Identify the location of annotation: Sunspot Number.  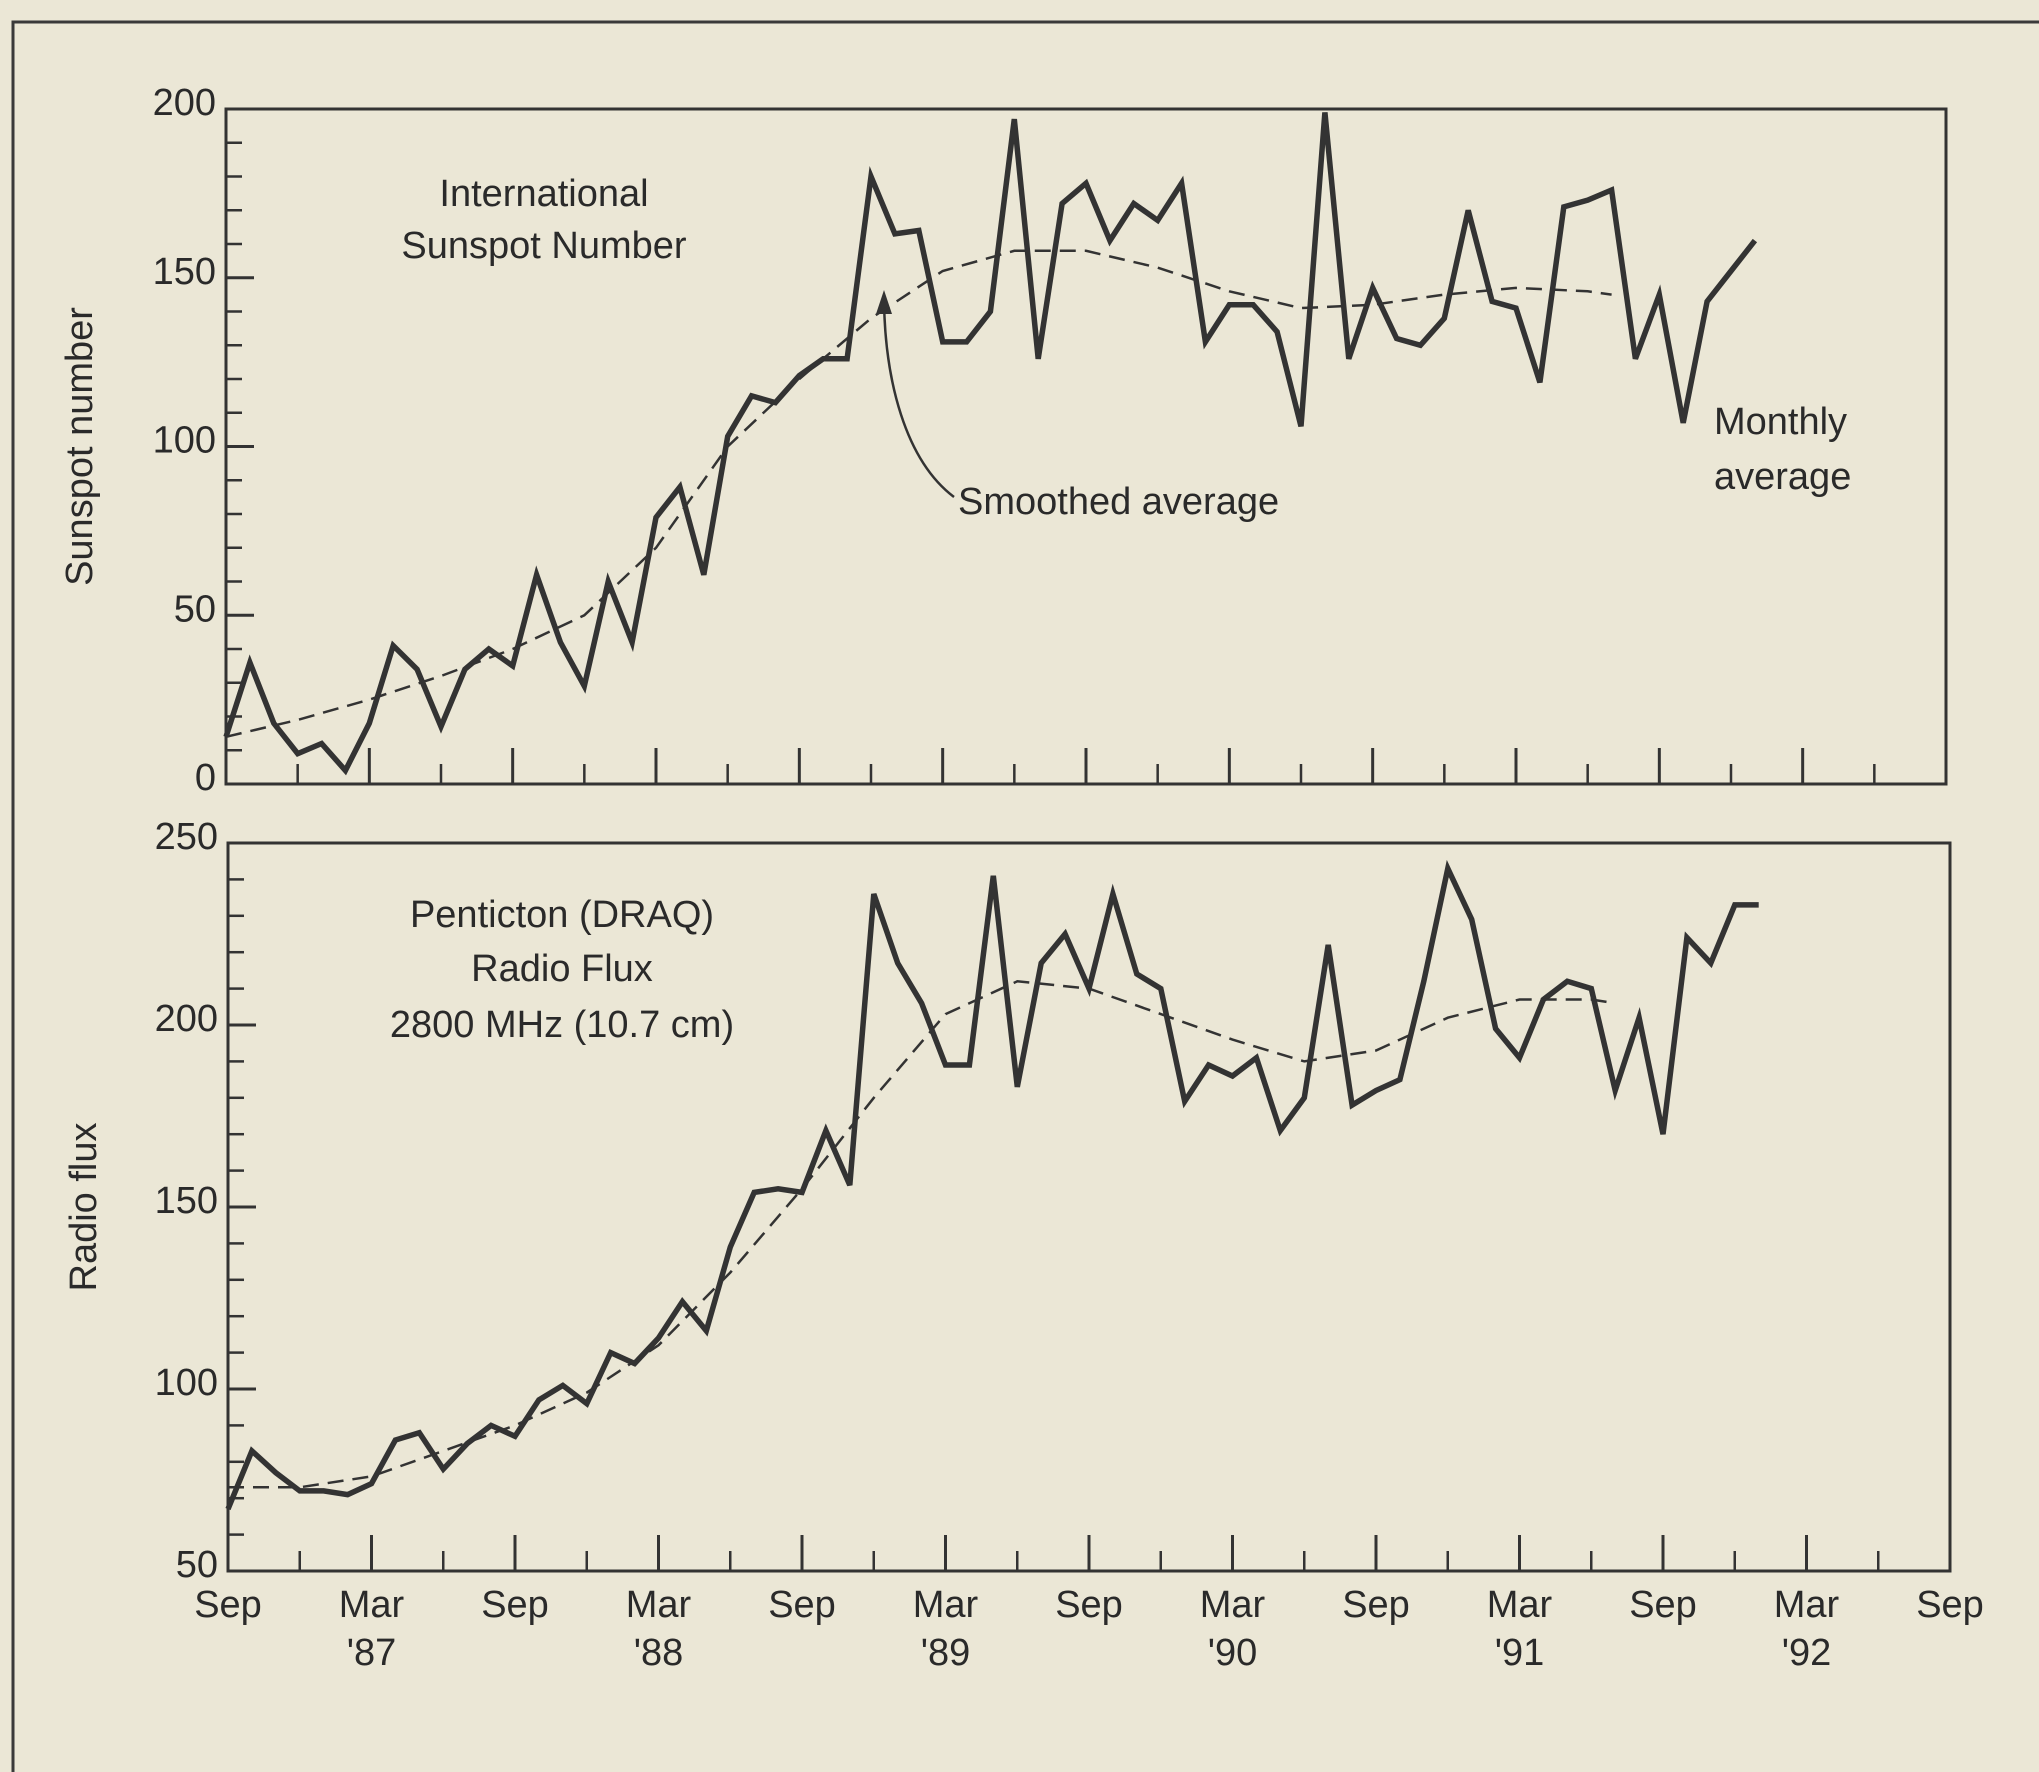
(543, 246).